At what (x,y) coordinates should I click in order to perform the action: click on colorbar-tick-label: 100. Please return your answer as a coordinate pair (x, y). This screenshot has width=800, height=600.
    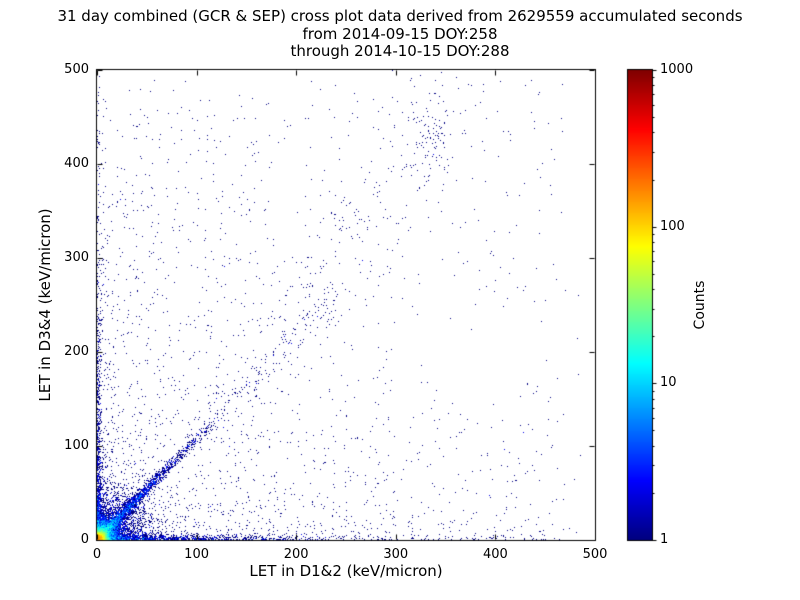
    Looking at the image, I should click on (672, 226).